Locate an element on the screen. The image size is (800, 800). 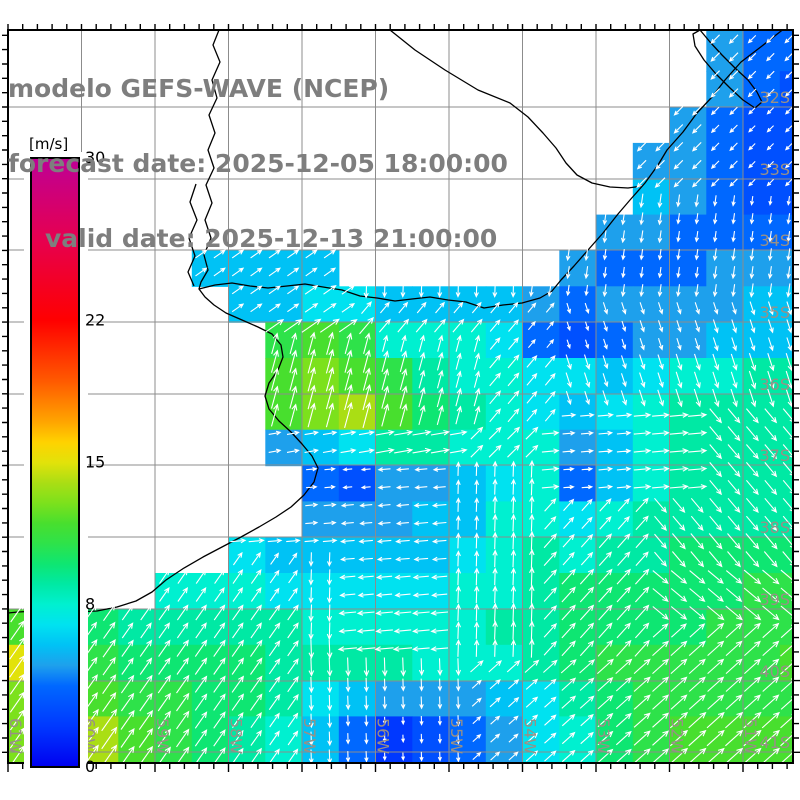
lat-label: 32S is located at coordinates (774, 97).